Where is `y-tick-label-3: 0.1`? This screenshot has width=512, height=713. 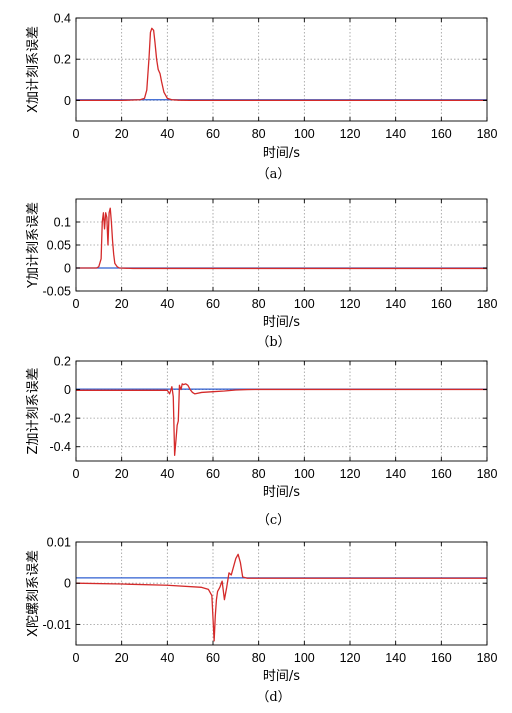 y-tick-label-3: 0.1 is located at coordinates (62, 223).